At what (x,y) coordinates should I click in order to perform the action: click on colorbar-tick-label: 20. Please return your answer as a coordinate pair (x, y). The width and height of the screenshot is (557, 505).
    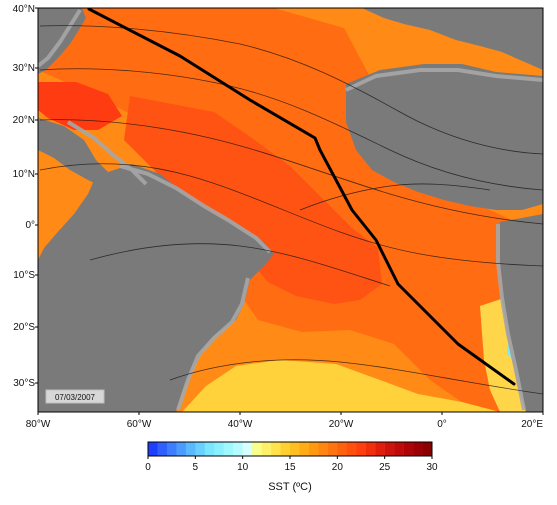
    Looking at the image, I should click on (338, 467).